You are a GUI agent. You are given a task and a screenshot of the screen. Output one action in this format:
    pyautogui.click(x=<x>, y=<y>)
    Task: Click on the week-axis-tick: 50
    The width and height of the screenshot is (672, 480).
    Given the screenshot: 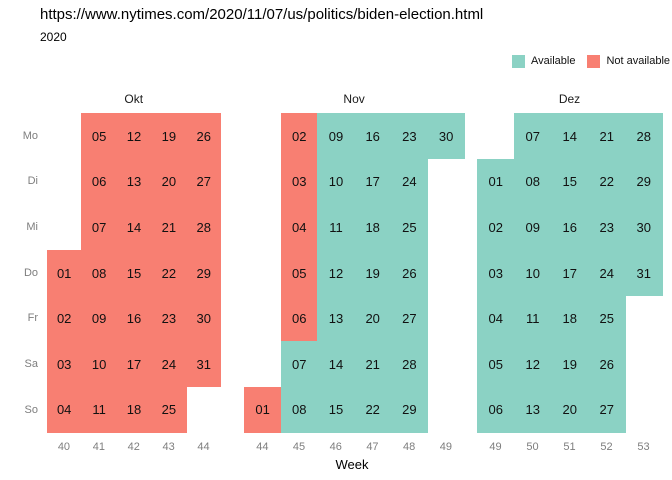 What is the action you would take?
    pyautogui.click(x=532, y=447)
    